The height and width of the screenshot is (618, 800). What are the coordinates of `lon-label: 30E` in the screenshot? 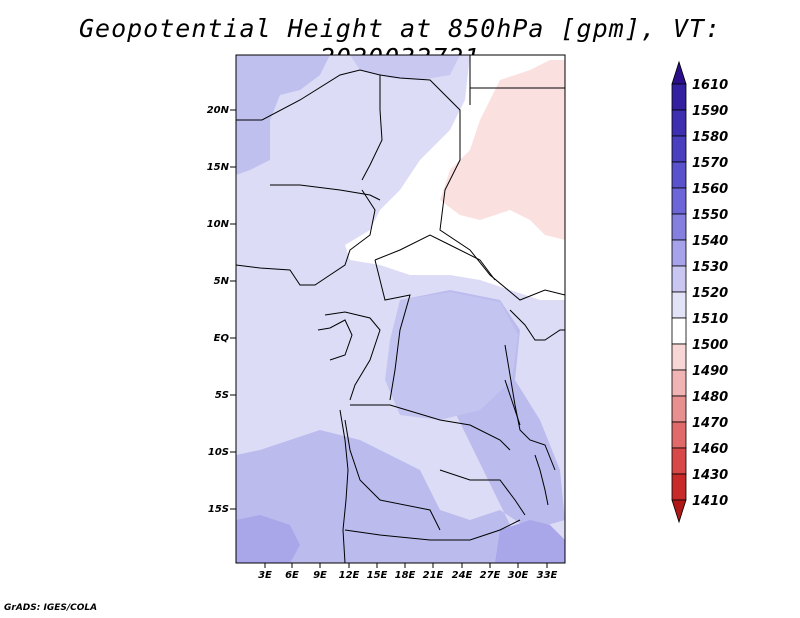 It's located at (518, 575).